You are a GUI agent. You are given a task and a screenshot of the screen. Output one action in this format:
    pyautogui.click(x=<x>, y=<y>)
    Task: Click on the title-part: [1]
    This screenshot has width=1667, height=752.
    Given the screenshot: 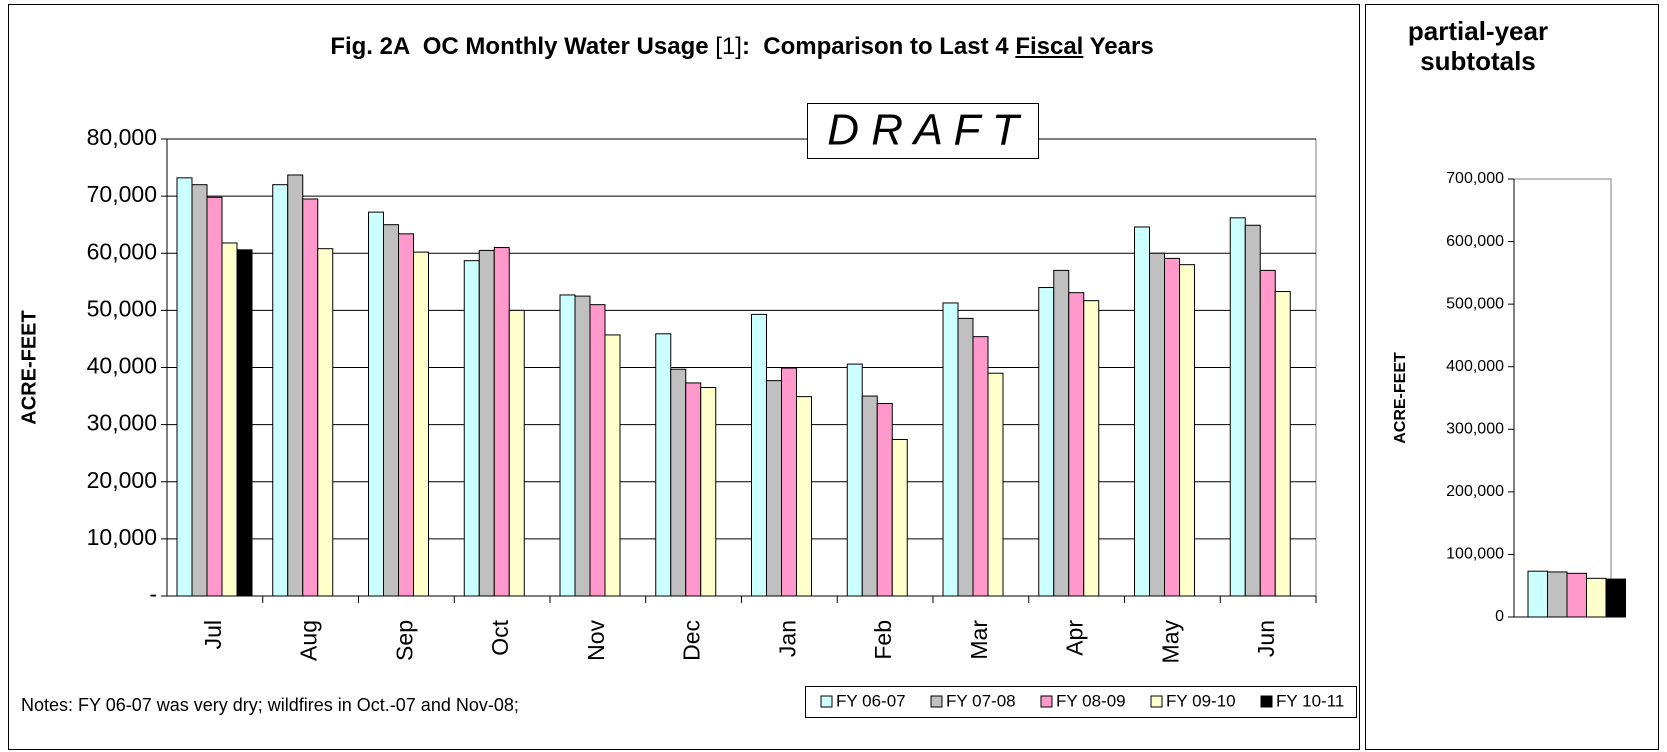 What is the action you would take?
    pyautogui.click(x=728, y=46)
    